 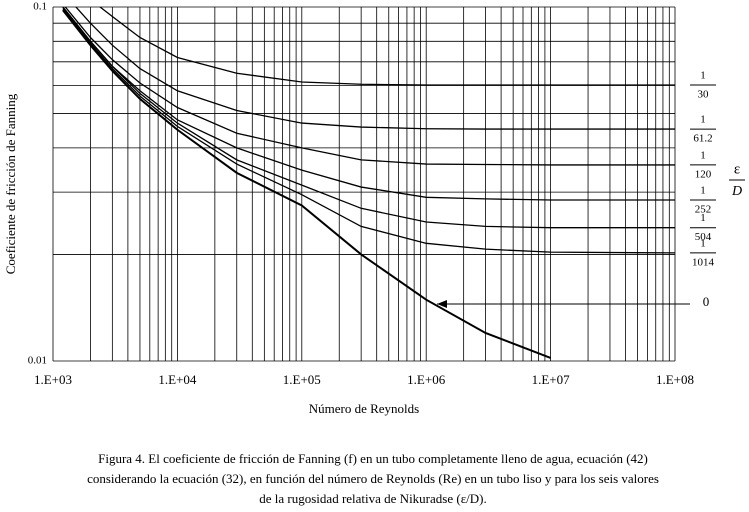 What do you see at coordinates (302, 379) in the screenshot?
I see `x-tick-label: 1.E+05` at bounding box center [302, 379].